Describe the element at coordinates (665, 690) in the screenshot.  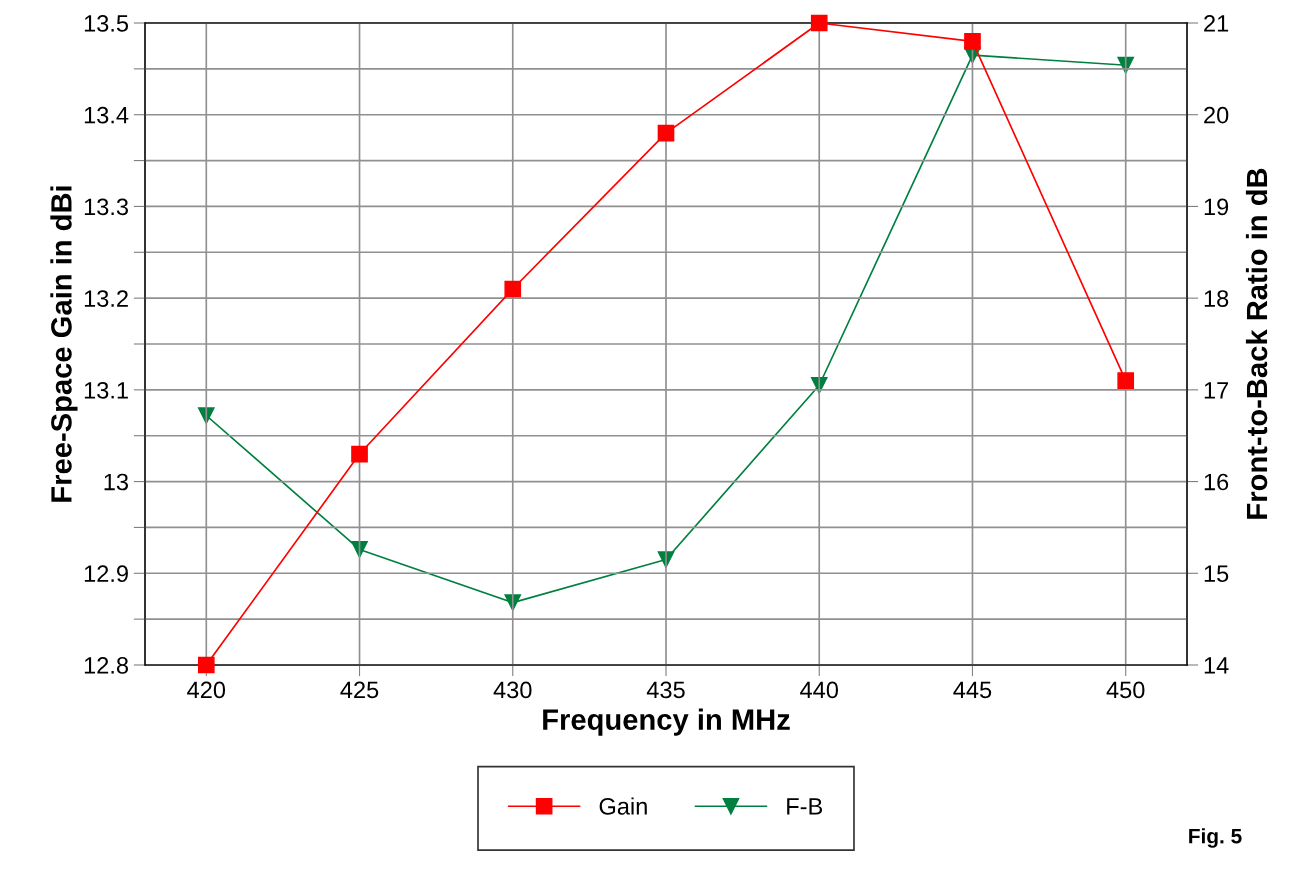
I see `x-tick-label: 435` at that location.